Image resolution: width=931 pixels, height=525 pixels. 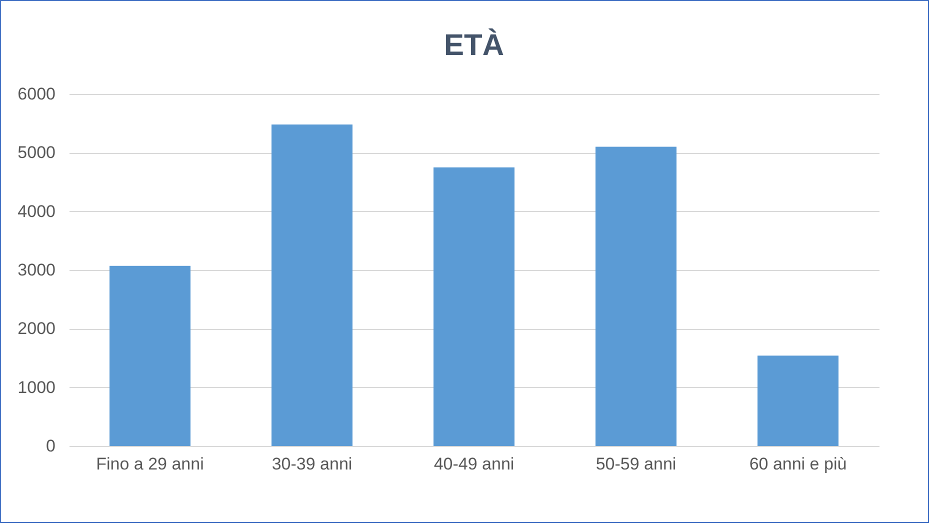 What do you see at coordinates (798, 464) in the screenshot?
I see `x-tick-label: 60 anni e più` at bounding box center [798, 464].